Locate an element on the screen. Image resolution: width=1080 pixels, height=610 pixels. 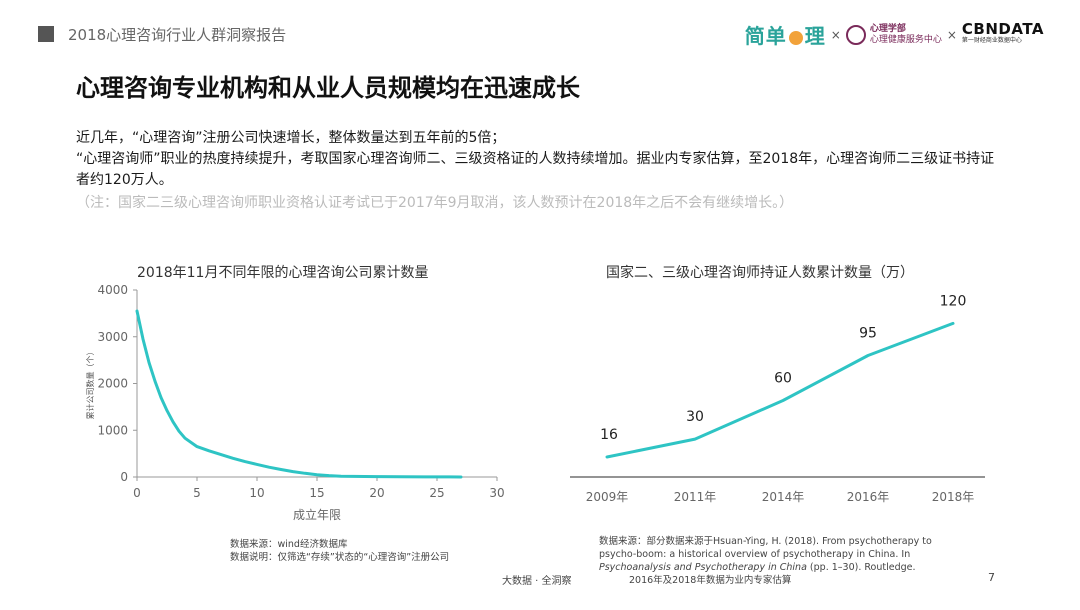
pku-logo-line2: 心理健康服务中心 is located at coordinates (905, 39).